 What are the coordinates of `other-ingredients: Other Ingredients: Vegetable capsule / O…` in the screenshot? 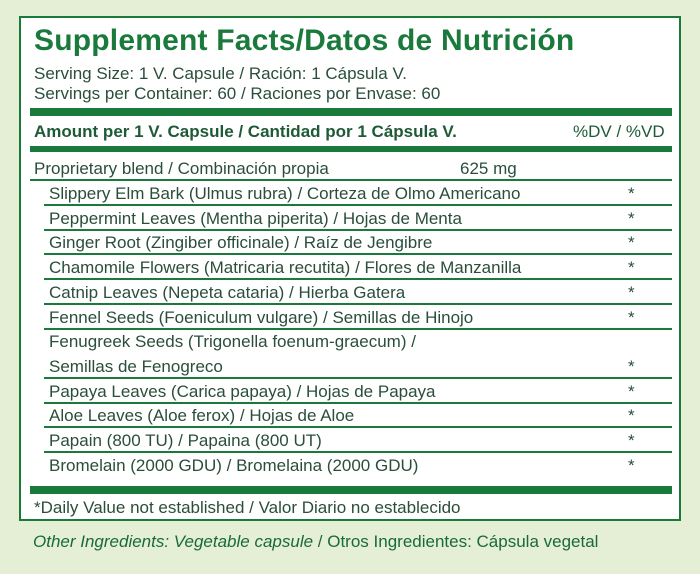 It's located at (315, 542).